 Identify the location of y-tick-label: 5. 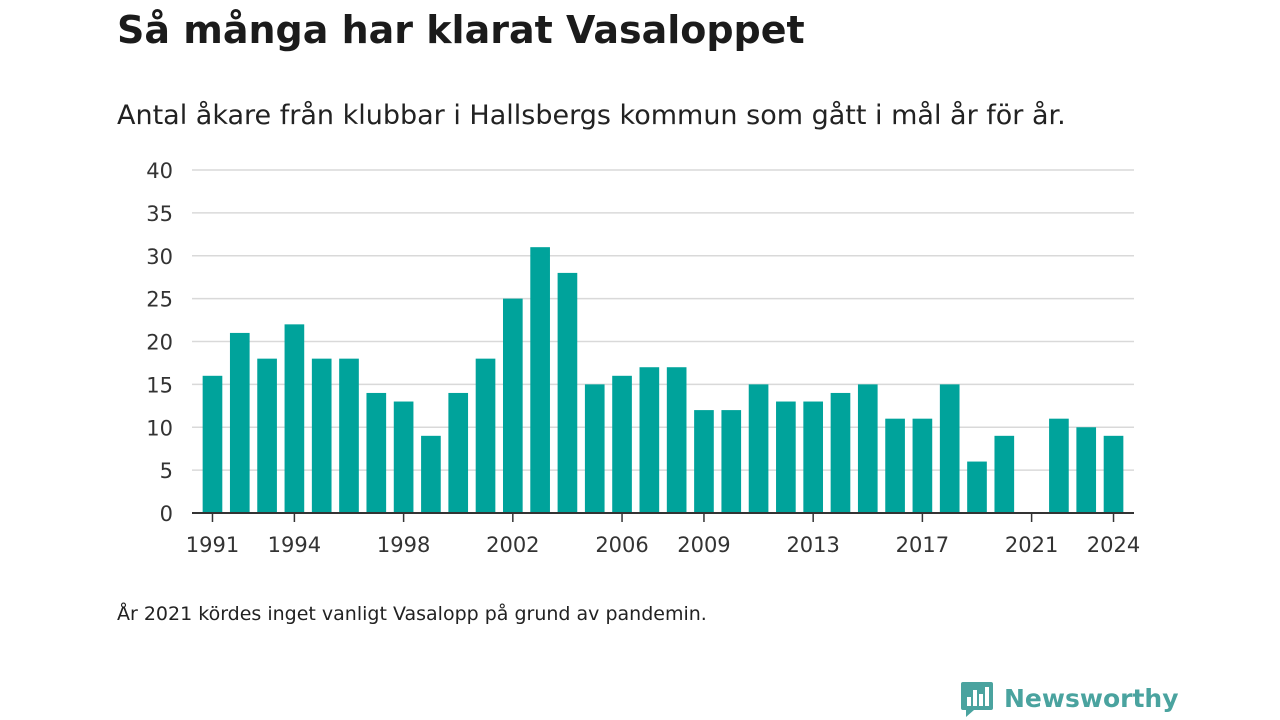
(166, 471).